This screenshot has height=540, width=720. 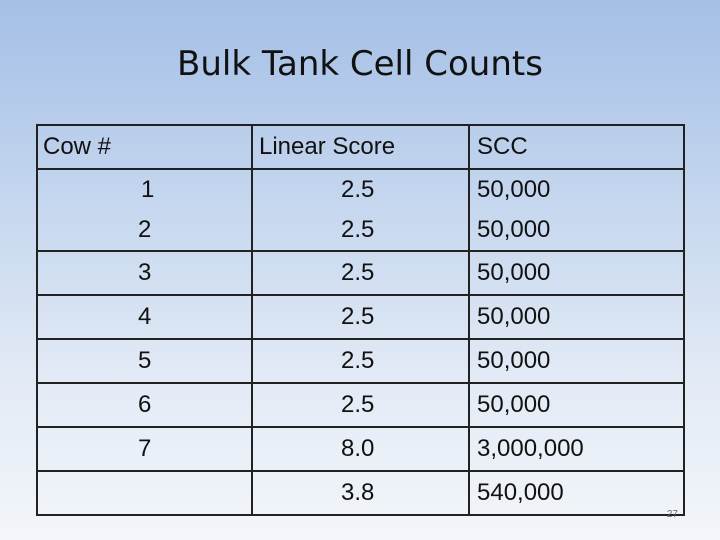 I want to click on header-cow: Cow #, so click(x=144, y=147).